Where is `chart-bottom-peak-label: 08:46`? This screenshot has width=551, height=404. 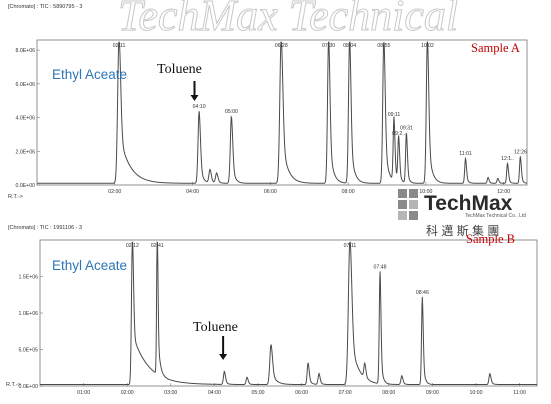
chart-bottom-peak-label: 08:46 is located at coordinates (422, 293).